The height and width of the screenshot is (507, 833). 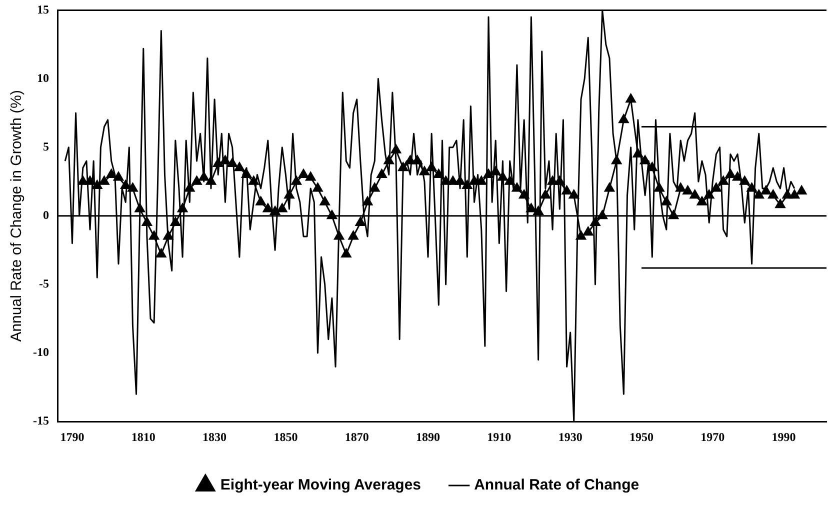 What do you see at coordinates (45, 146) in the screenshot?
I see `y-tick-label: 5` at bounding box center [45, 146].